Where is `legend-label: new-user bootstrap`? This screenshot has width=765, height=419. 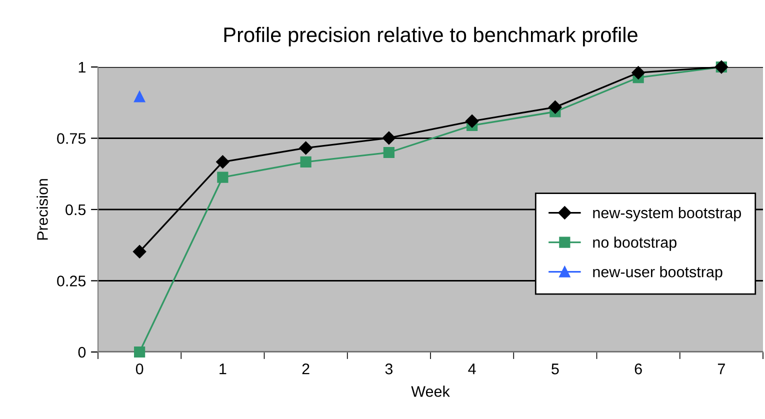
legend-label: new-user bootstrap is located at coordinates (657, 273).